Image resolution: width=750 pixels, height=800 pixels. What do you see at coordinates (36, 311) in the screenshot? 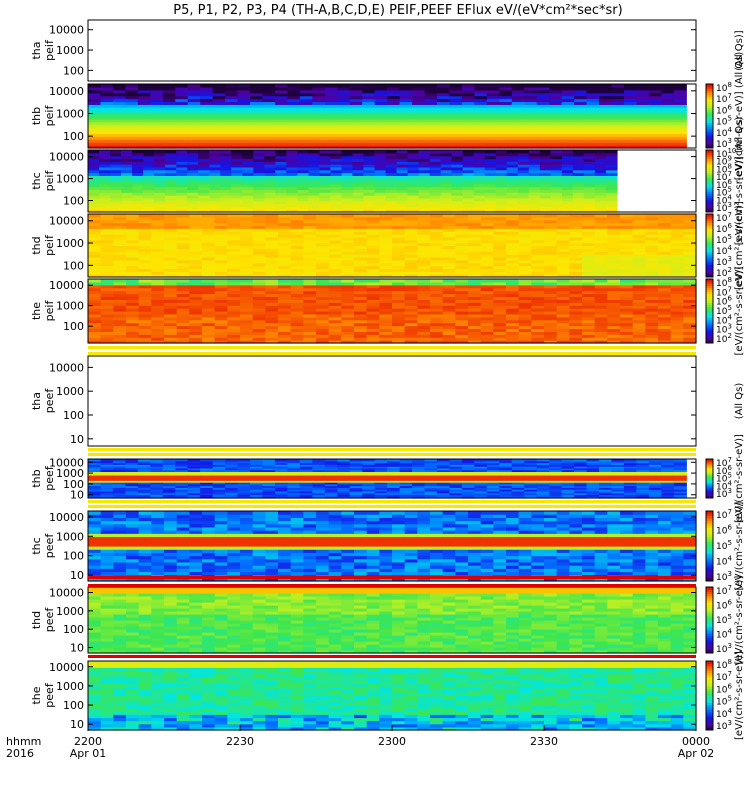
I see `panel-label-probe: the` at bounding box center [36, 311].